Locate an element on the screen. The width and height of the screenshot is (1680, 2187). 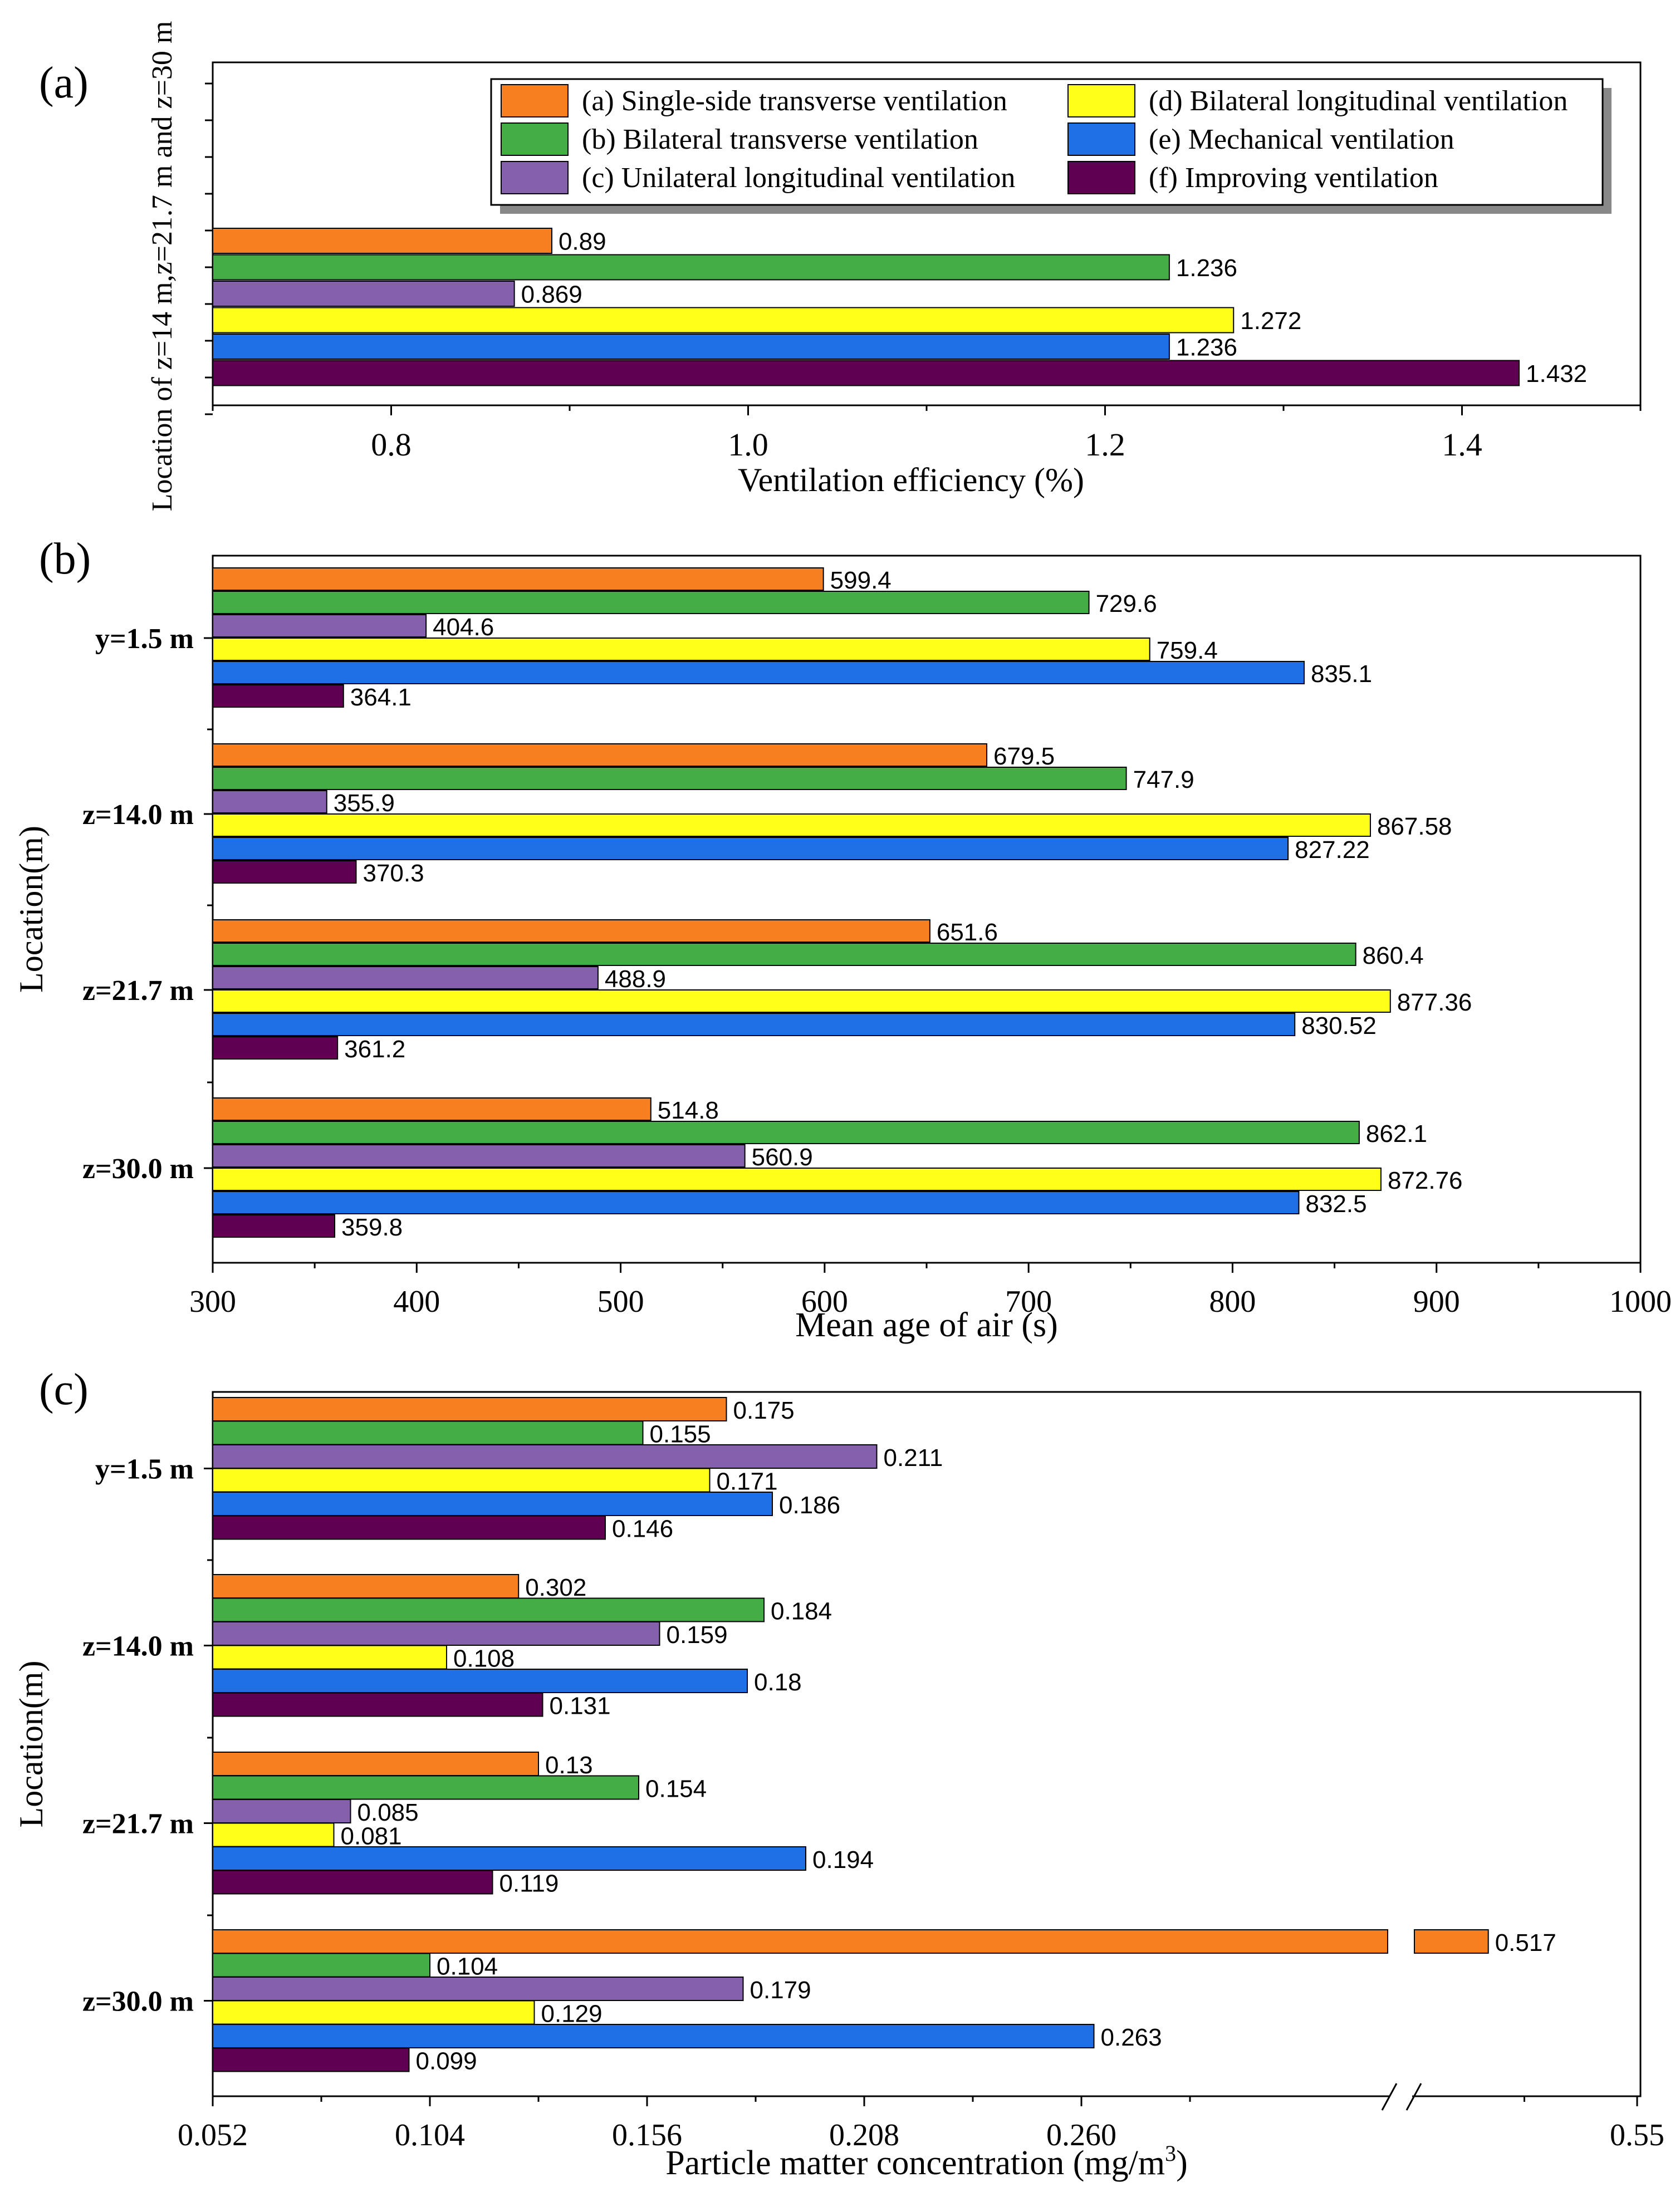
x-axis-title: Mean age of air (s) is located at coordinates (926, 1325).